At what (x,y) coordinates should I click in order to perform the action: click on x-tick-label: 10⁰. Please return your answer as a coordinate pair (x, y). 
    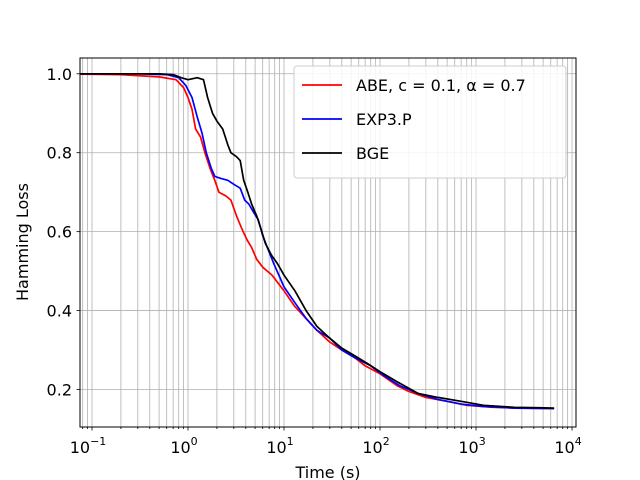
    Looking at the image, I should click on (183, 446).